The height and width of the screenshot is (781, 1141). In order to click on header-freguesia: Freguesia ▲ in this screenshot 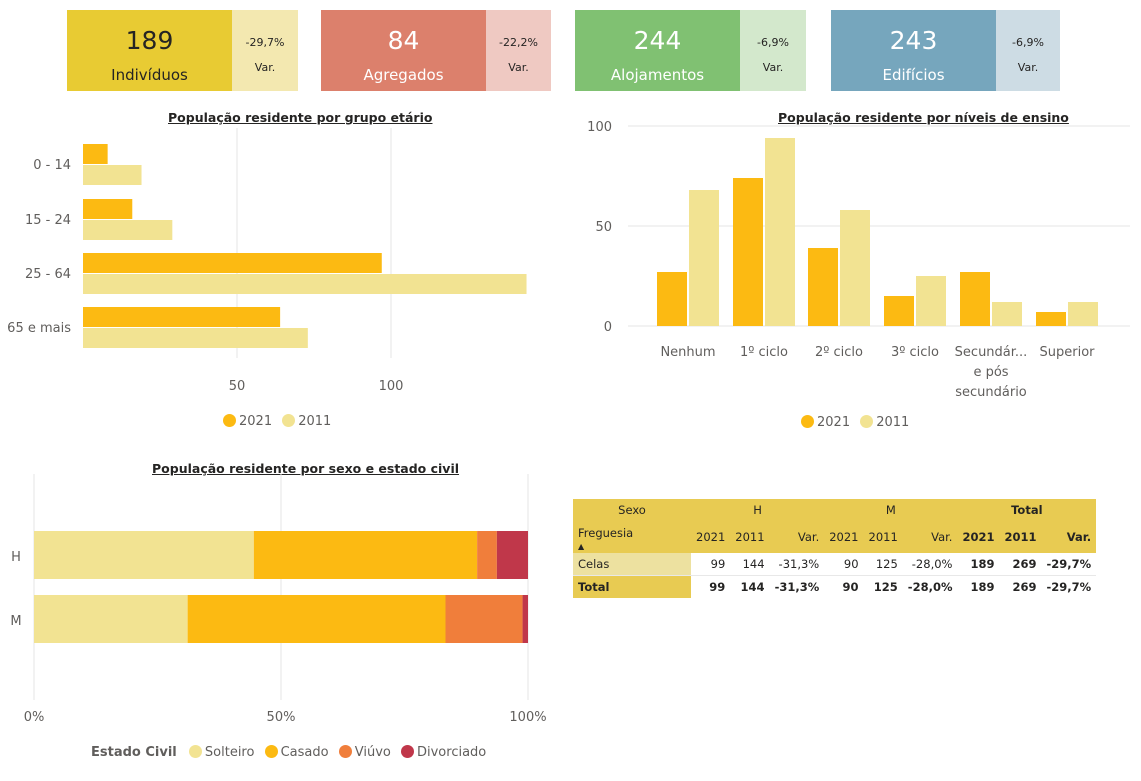, I will do `click(632, 537)`.